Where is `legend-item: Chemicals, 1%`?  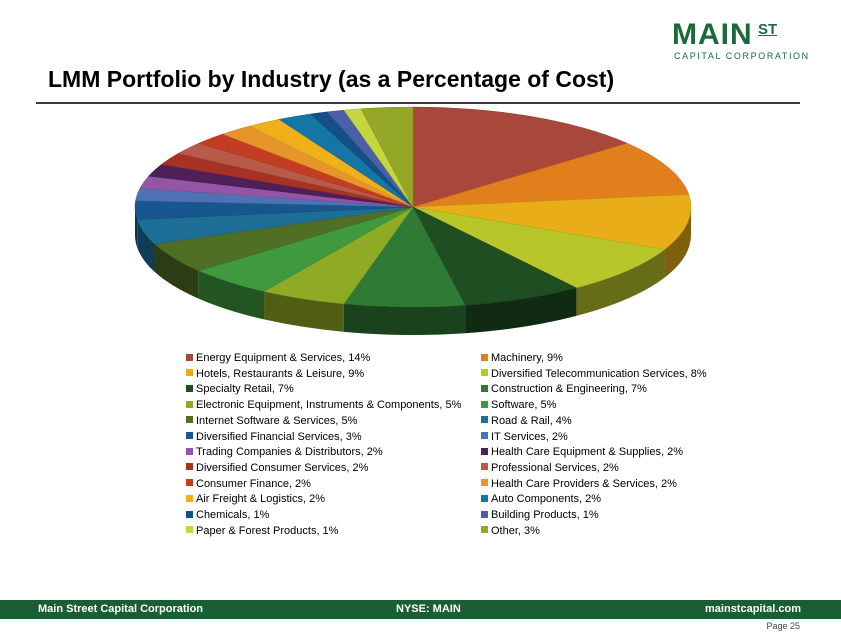
legend-item: Chemicals, 1% is located at coordinates (227, 515).